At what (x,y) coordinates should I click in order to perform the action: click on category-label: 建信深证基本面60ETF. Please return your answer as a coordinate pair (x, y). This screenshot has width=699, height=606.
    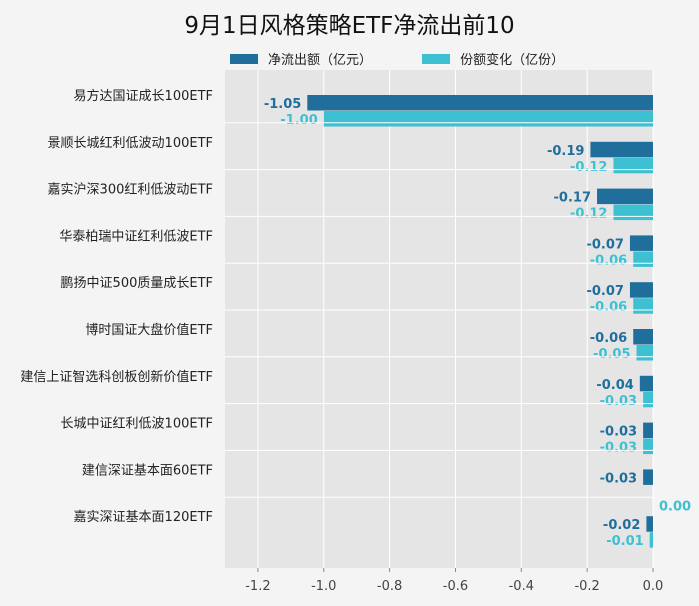
    Looking at the image, I should click on (147, 470).